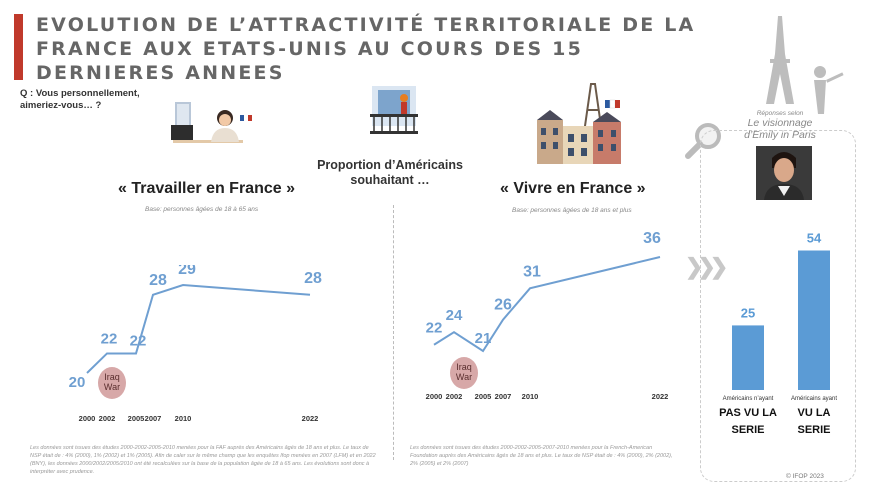  What do you see at coordinates (748, 312) in the screenshot?
I see `bar-value-label: 25` at bounding box center [748, 312].